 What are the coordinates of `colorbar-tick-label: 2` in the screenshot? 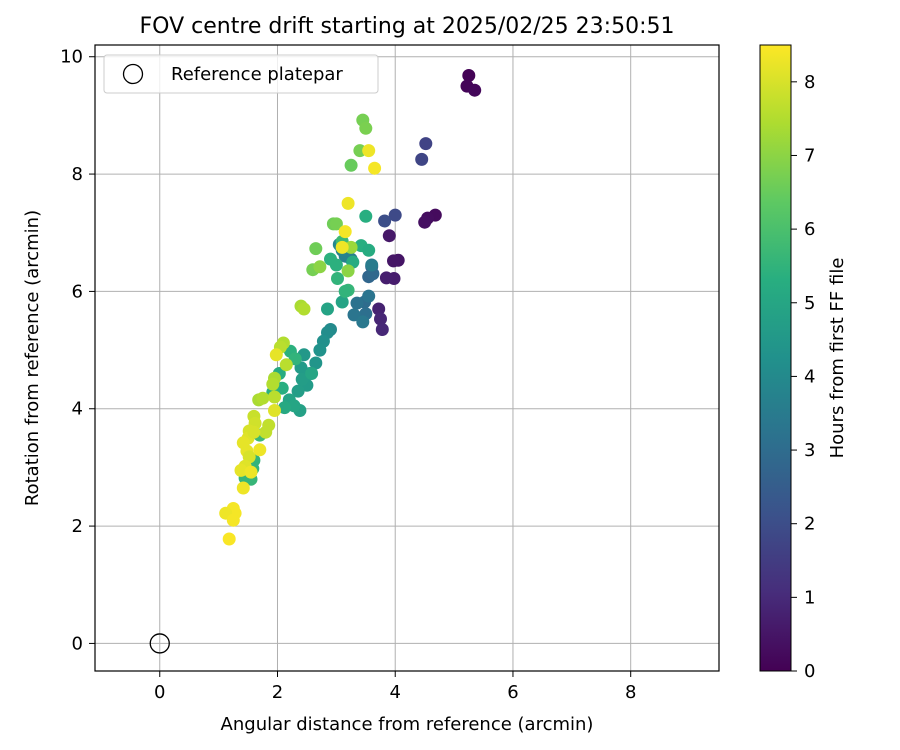 It's located at (809, 524).